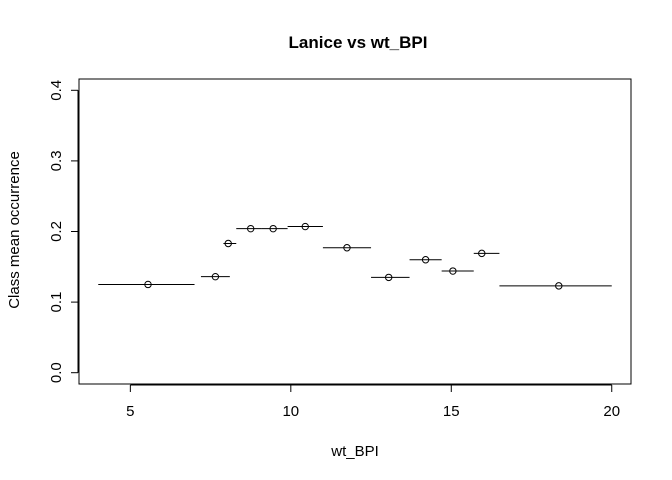 The width and height of the screenshot is (672, 480). I want to click on x-axis-label: wt_BPI, so click(354, 451).